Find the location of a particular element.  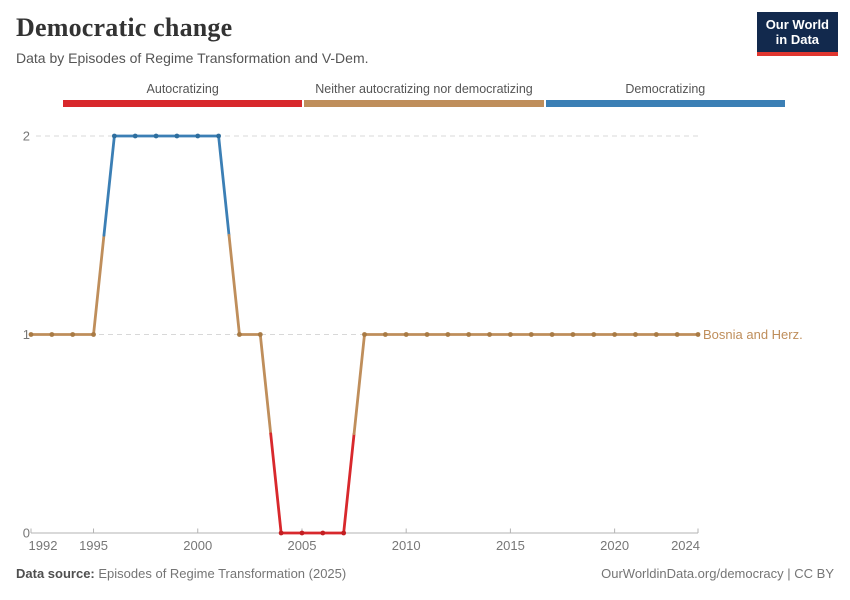

x-tick-label: 2005 is located at coordinates (302, 545).